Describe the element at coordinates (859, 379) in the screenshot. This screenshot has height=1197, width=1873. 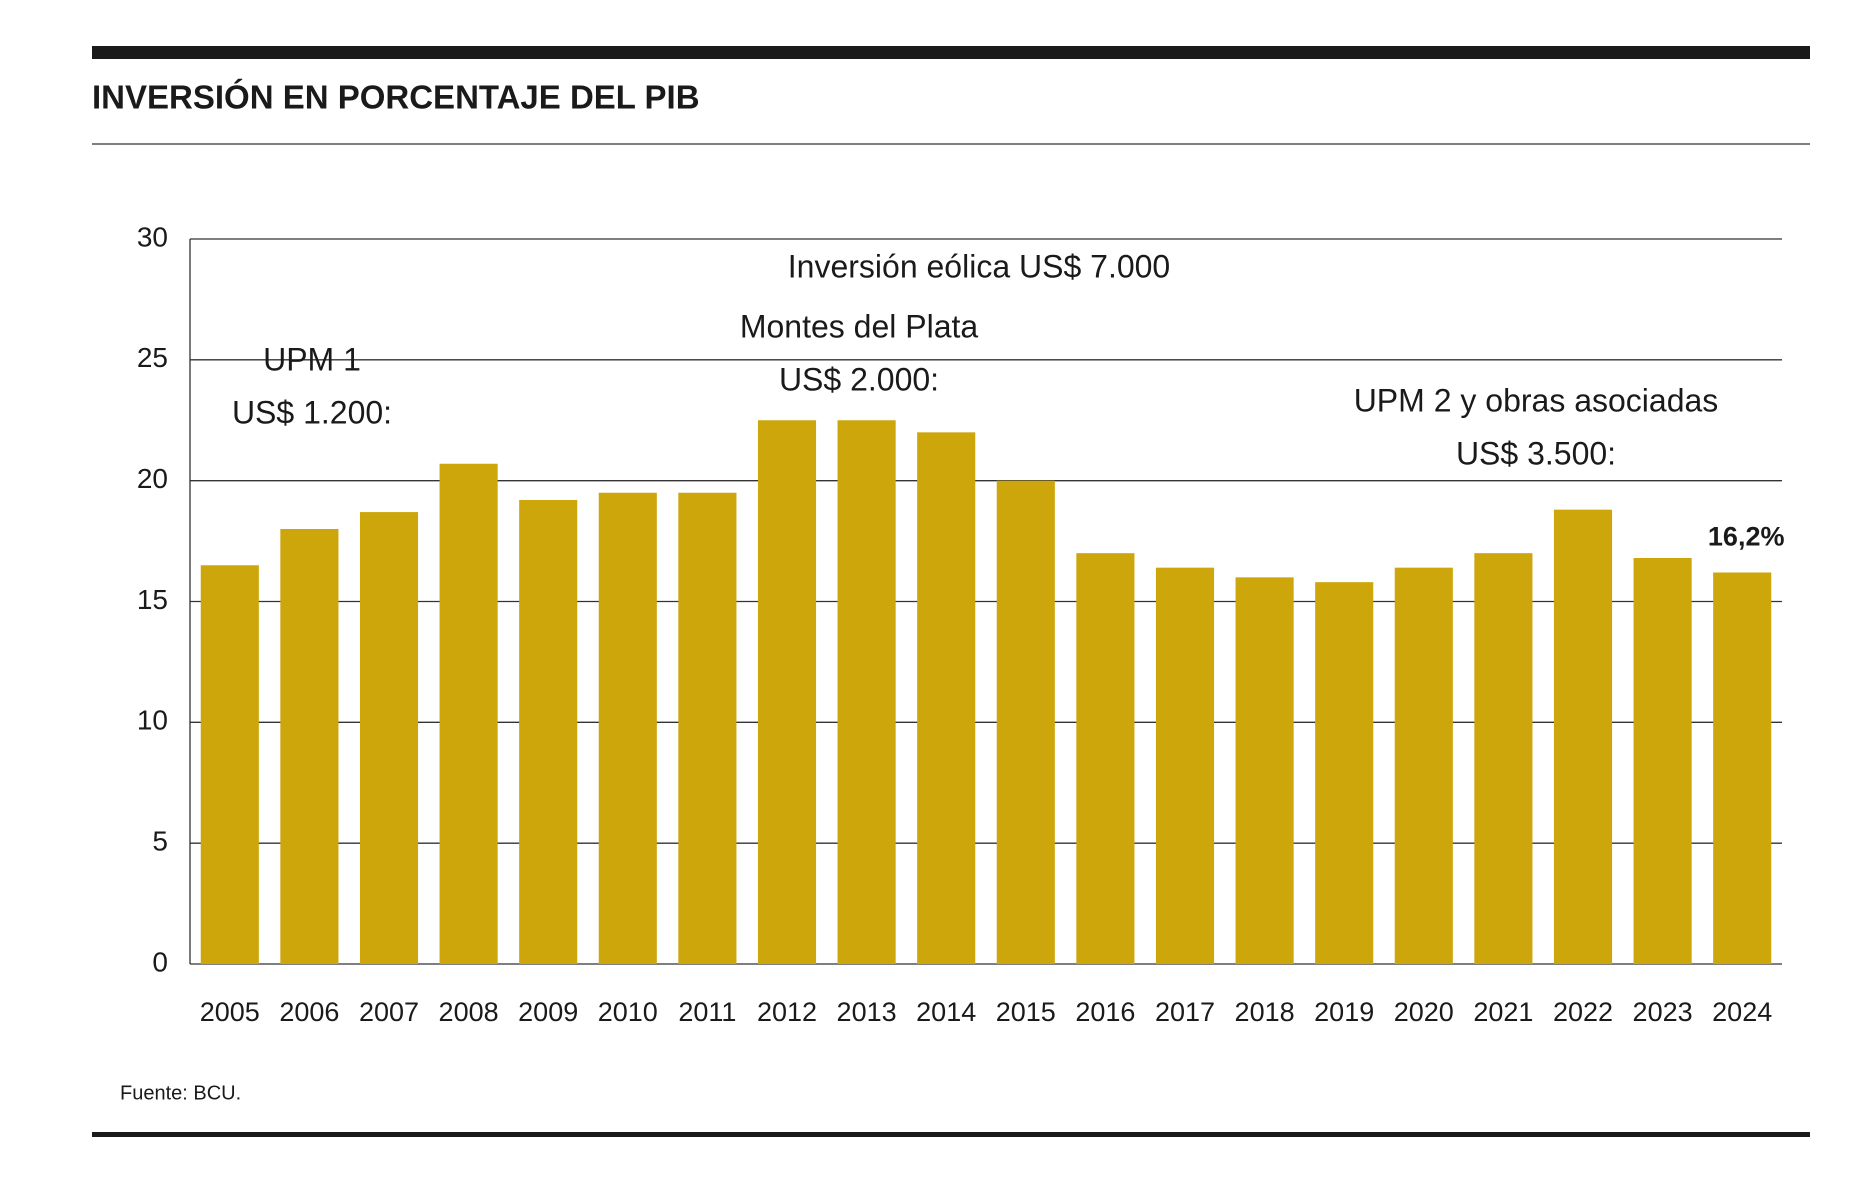
I see `annotation: US$ 2.000:` at that location.